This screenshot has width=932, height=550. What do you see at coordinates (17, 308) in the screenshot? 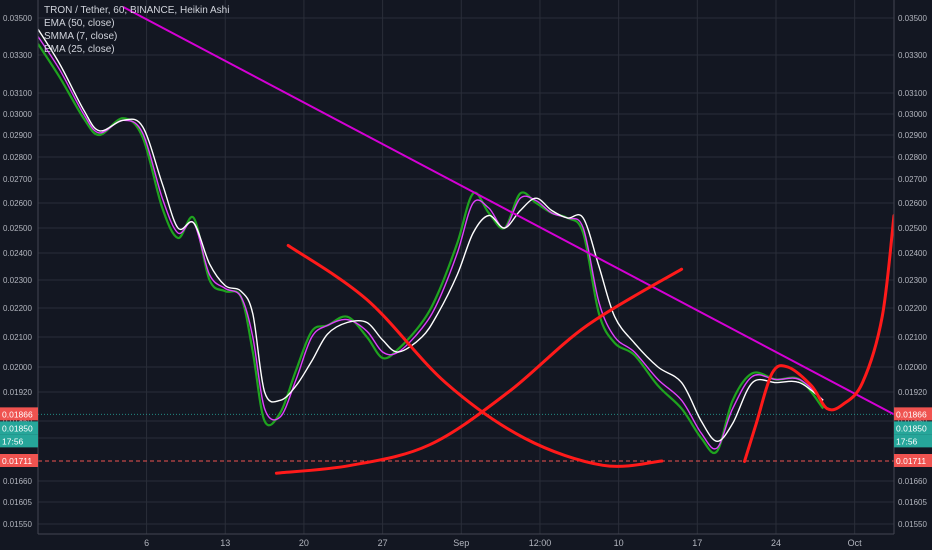
I see `y-tick-label-left: 0.02200` at bounding box center [17, 308].